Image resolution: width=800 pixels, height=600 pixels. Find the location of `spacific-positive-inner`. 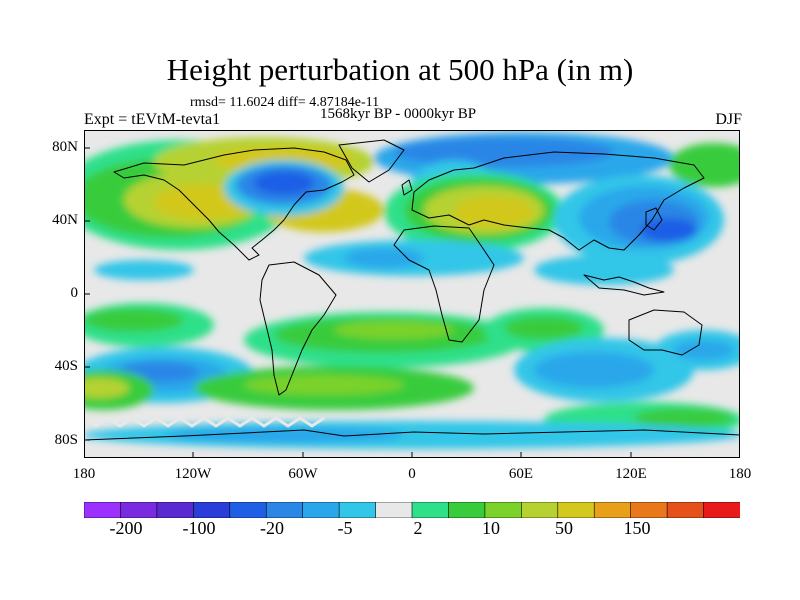

spacific-positive-inner is located at coordinates (134, 320).